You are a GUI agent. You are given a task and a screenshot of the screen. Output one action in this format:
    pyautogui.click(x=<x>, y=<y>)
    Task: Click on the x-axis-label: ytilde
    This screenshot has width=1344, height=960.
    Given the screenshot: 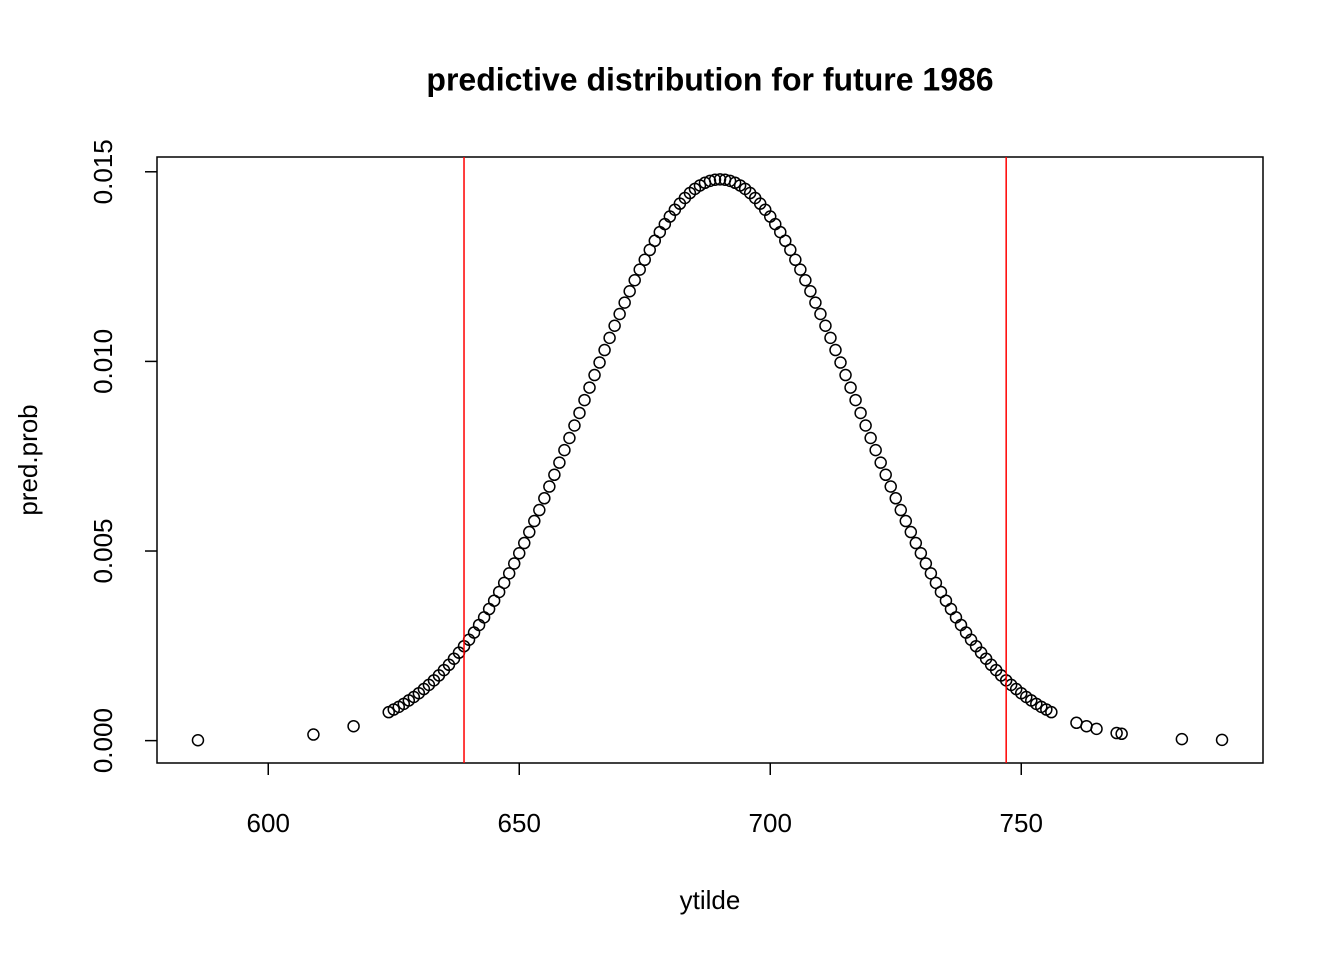 What is the action you would take?
    pyautogui.click(x=710, y=900)
    